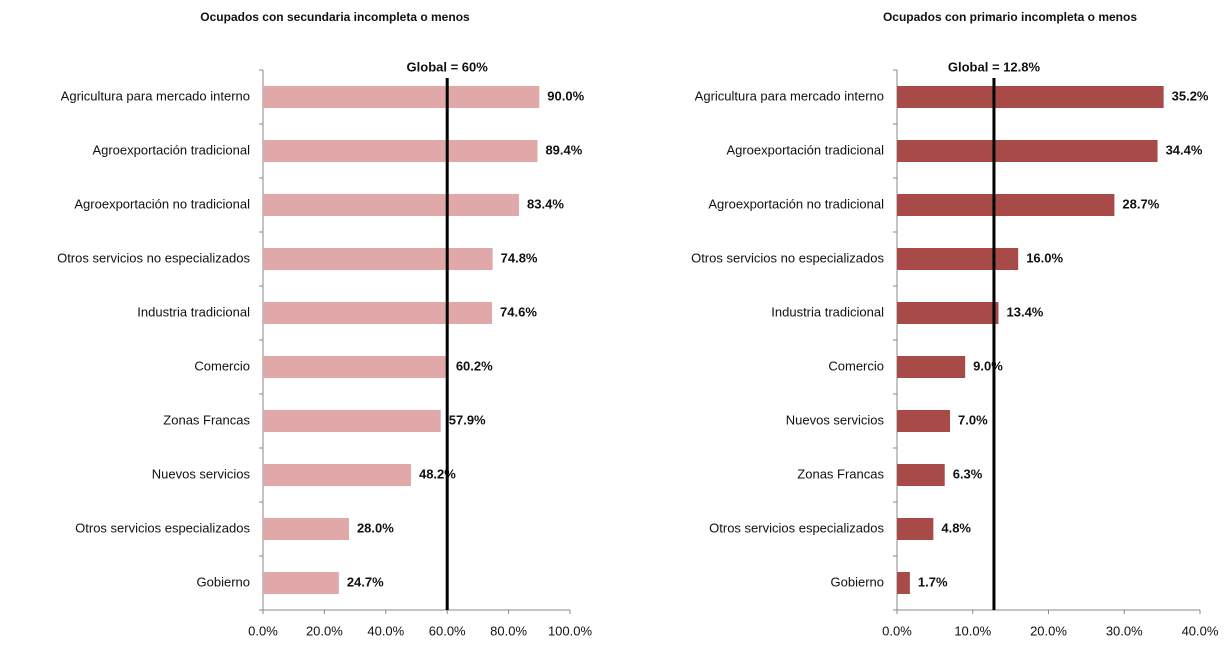 This screenshot has height=649, width=1224. Describe the element at coordinates (1124, 630) in the screenshot. I see `x-tick-label: 30.0%` at that location.